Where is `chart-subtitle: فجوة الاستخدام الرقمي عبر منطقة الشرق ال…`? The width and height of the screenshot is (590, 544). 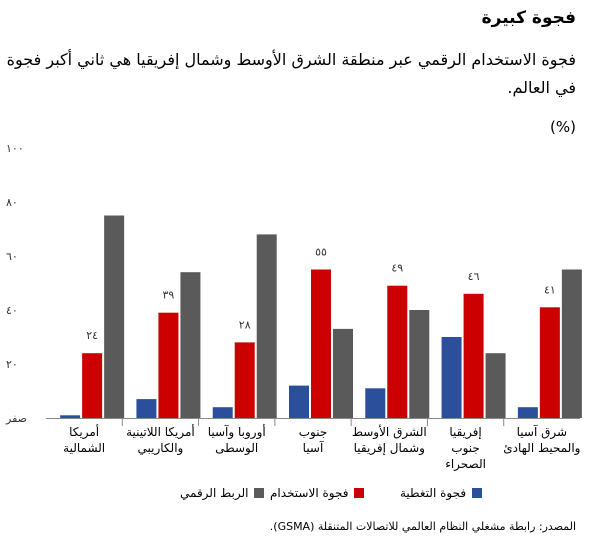
chart-subtitle: فجوة الاستخدام الرقمي عبر منطقة الشرق ال… is located at coordinates (291, 73).